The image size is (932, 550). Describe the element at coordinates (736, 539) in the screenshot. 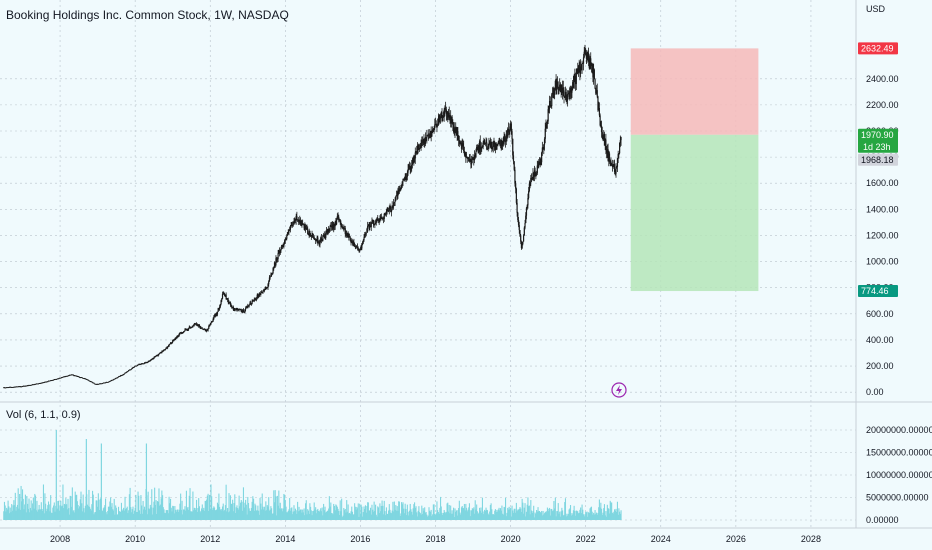

I see `year-tick-label: 2026` at that location.